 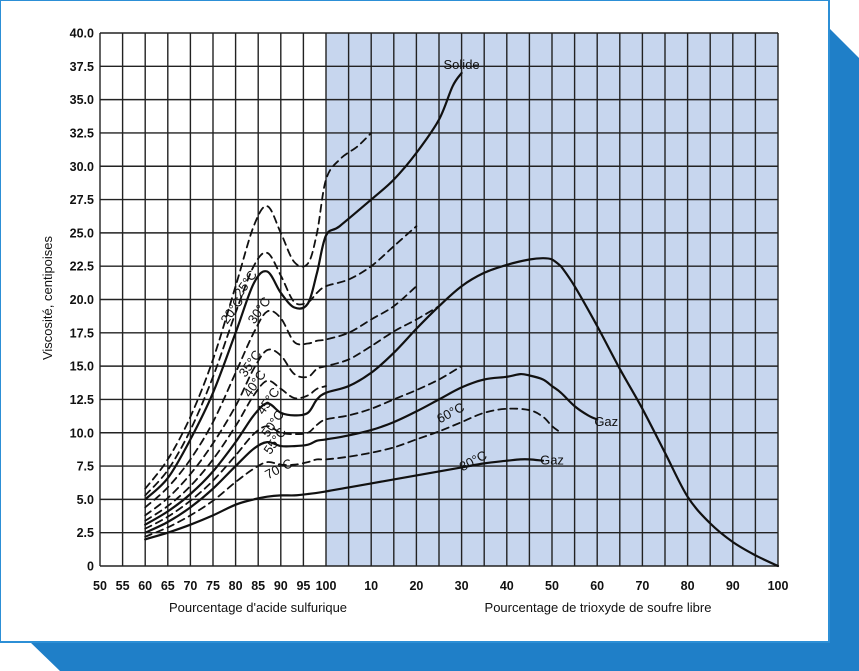 What do you see at coordinates (90, 567) in the screenshot?
I see `y-tick-label: 0` at bounding box center [90, 567].